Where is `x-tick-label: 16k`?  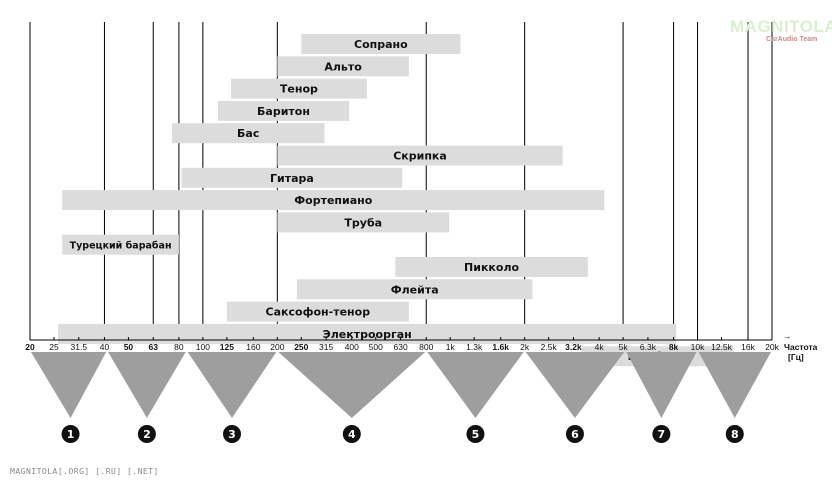
x-tick-label: 16k is located at coordinates (748, 347).